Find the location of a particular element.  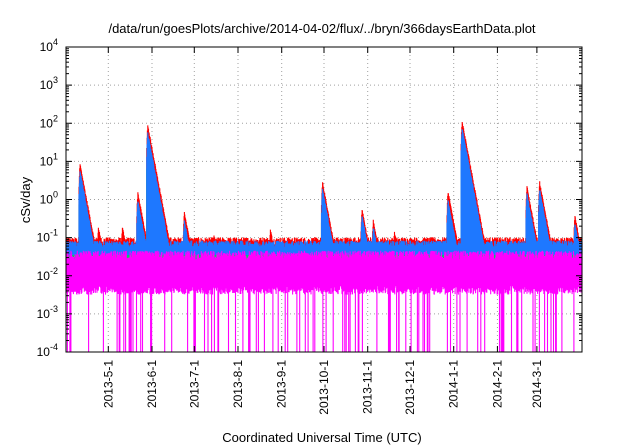

x-tick-label: 2013-6-1 is located at coordinates (152, 384).